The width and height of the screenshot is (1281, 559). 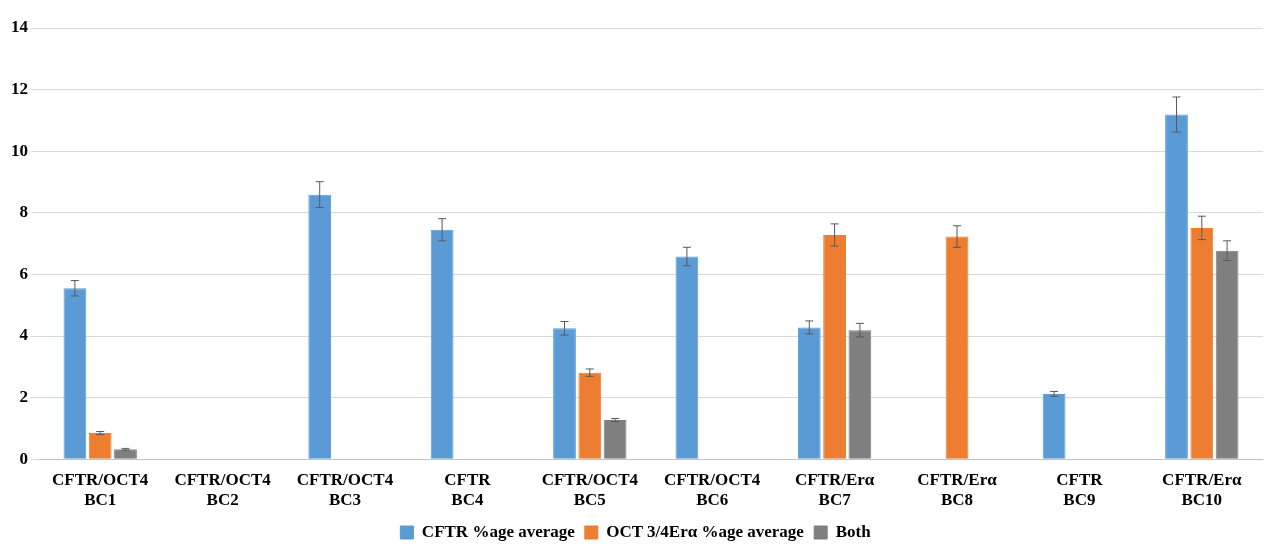 I want to click on x-tick-label: CFTR/Erα BC10, so click(x=1202, y=489).